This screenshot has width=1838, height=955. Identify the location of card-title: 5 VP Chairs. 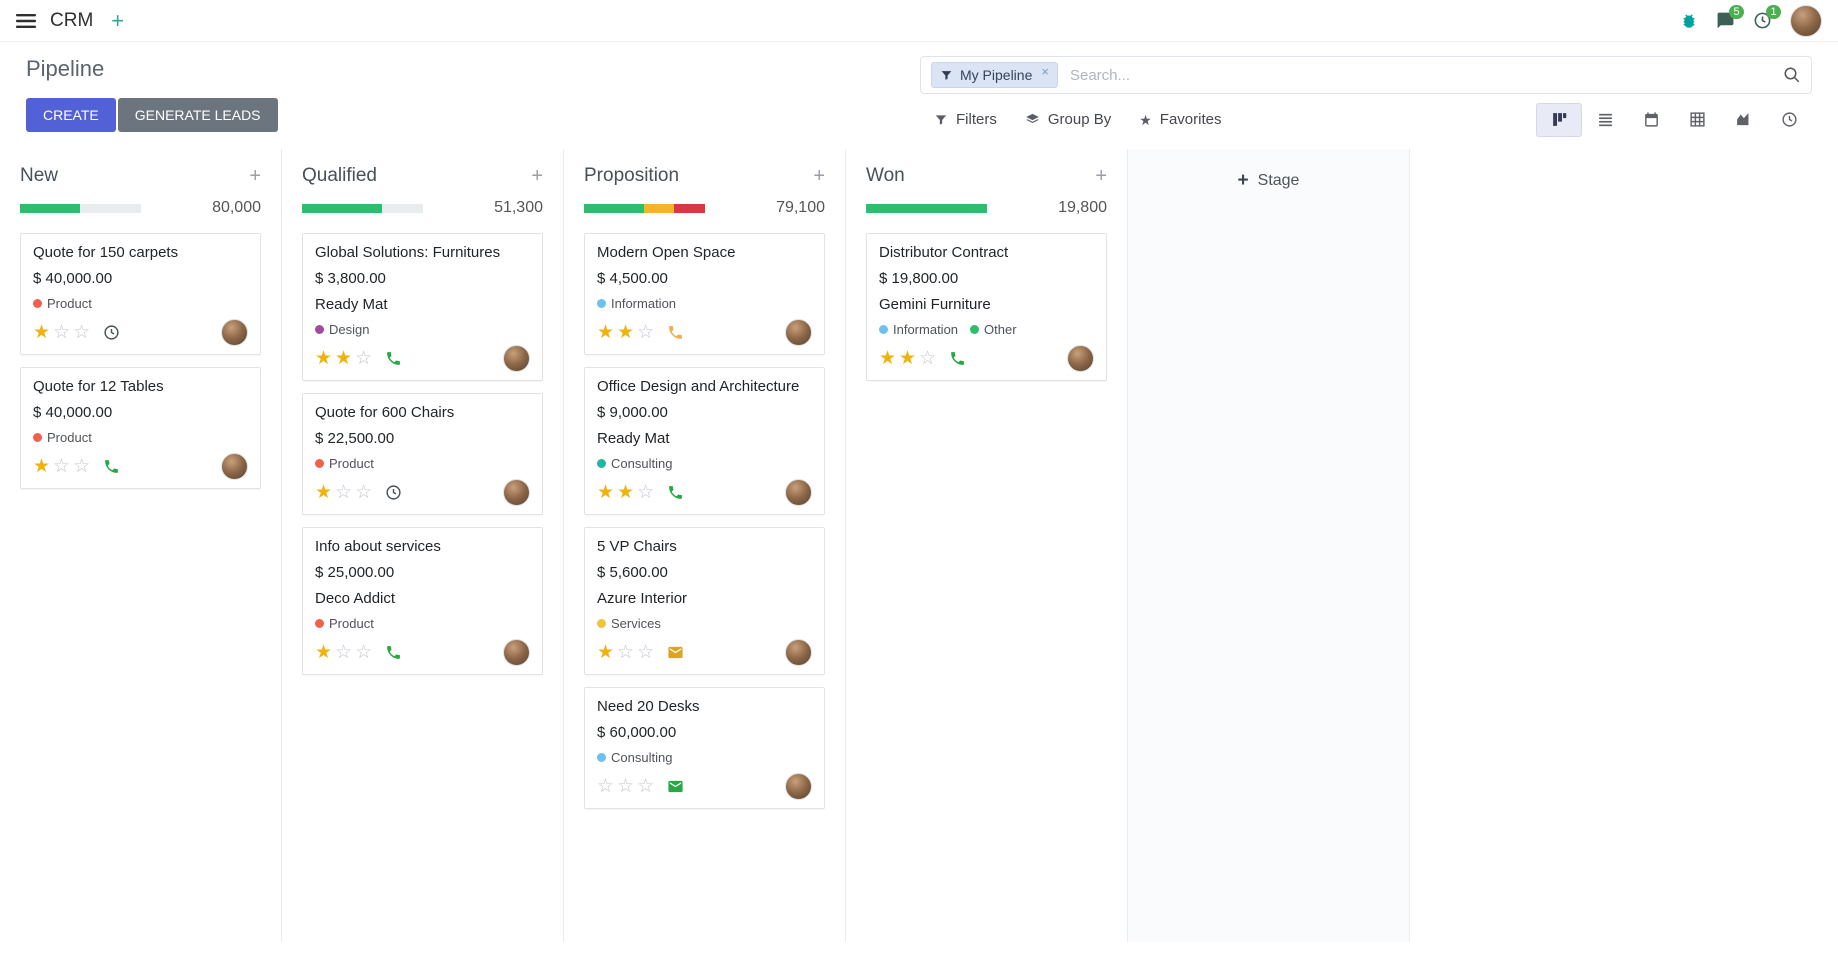
(637, 546).